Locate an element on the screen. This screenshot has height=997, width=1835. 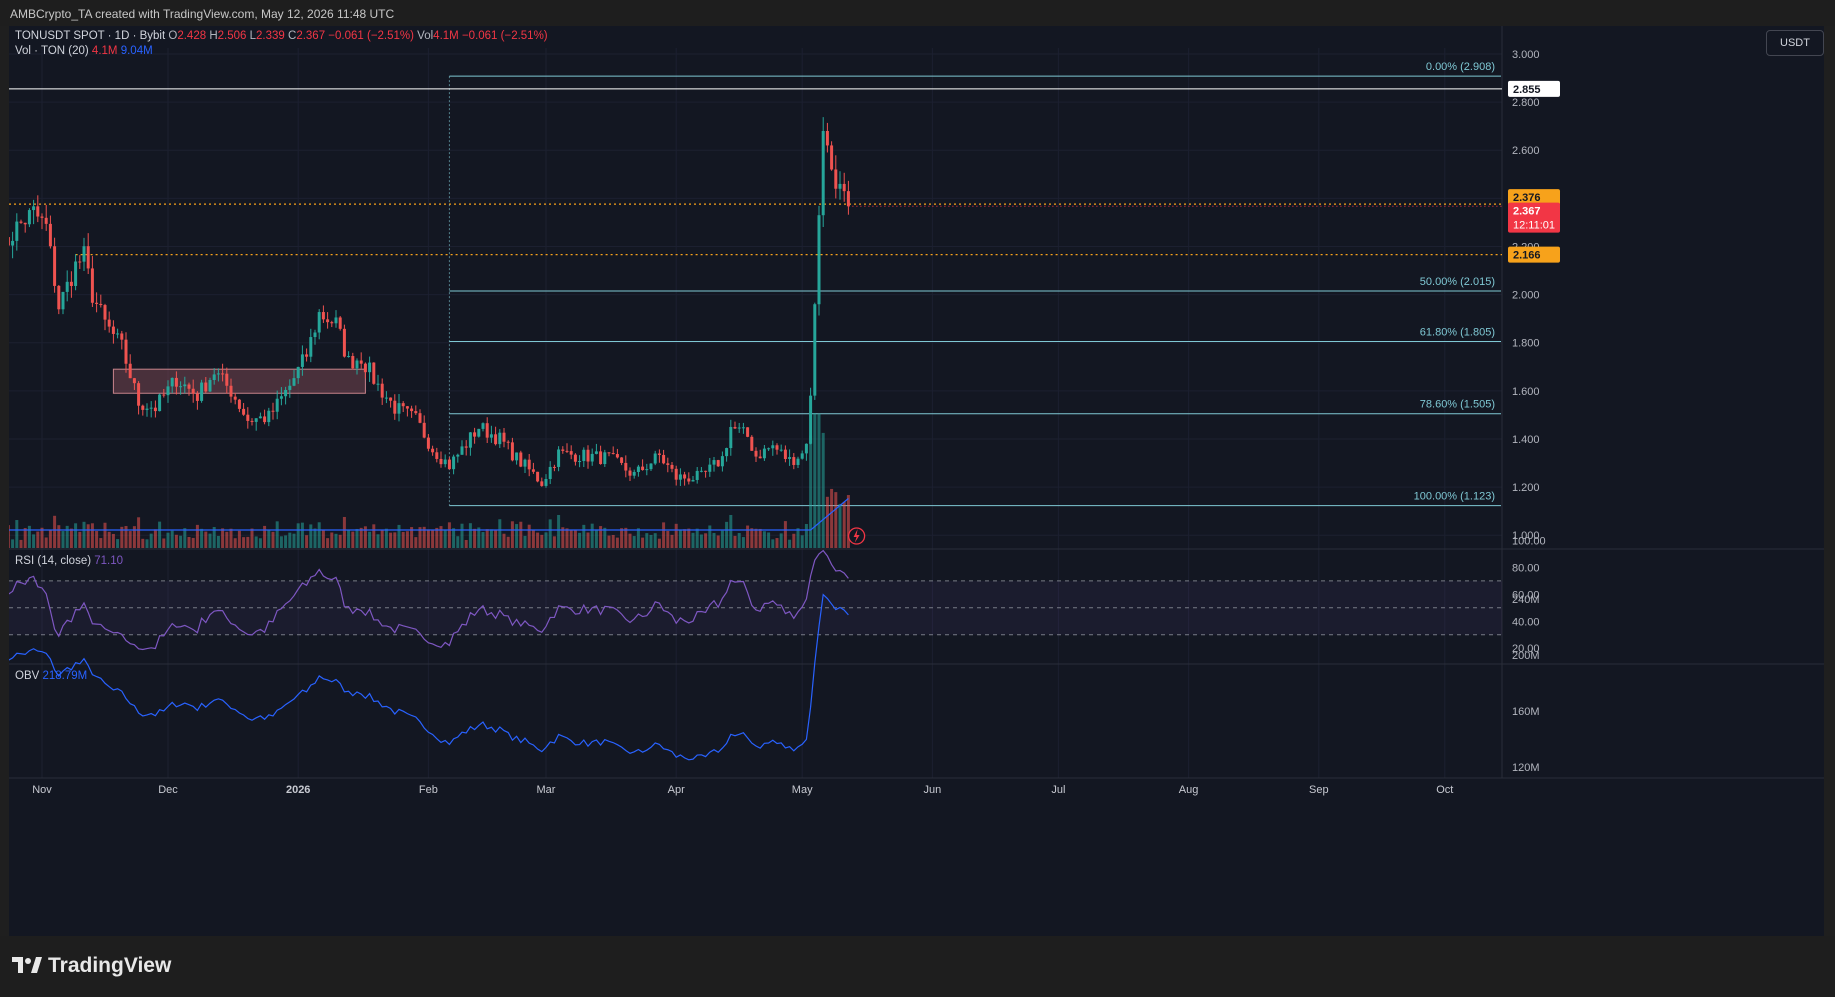
volume-indicator-label: Vol · TON (20) is located at coordinates (52, 51).